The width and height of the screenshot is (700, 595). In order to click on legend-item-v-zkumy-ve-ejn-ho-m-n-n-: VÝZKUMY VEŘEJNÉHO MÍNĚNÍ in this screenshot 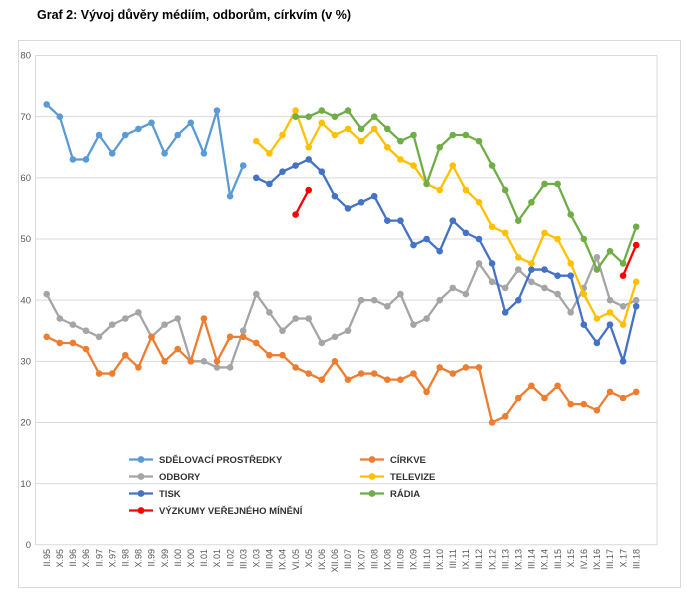, I will do `click(216, 511)`.